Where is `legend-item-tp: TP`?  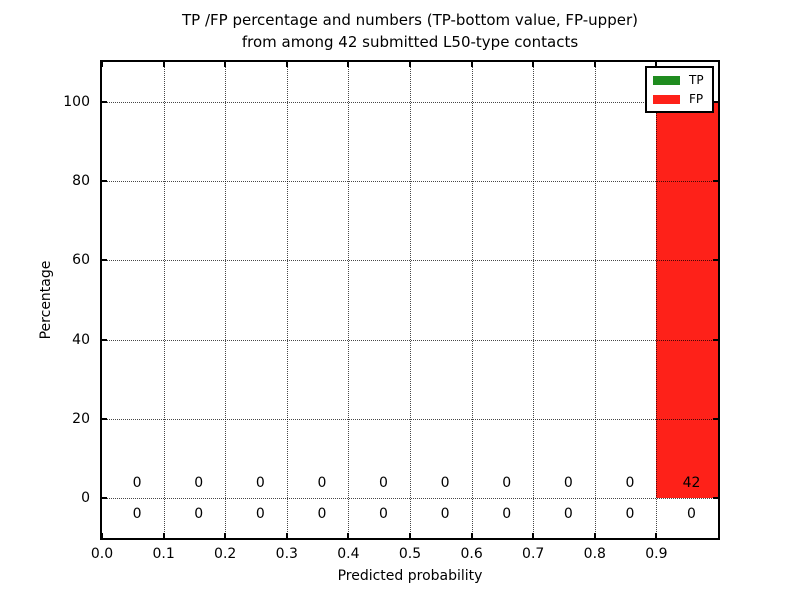
legend-item-tp: TP is located at coordinates (678, 80).